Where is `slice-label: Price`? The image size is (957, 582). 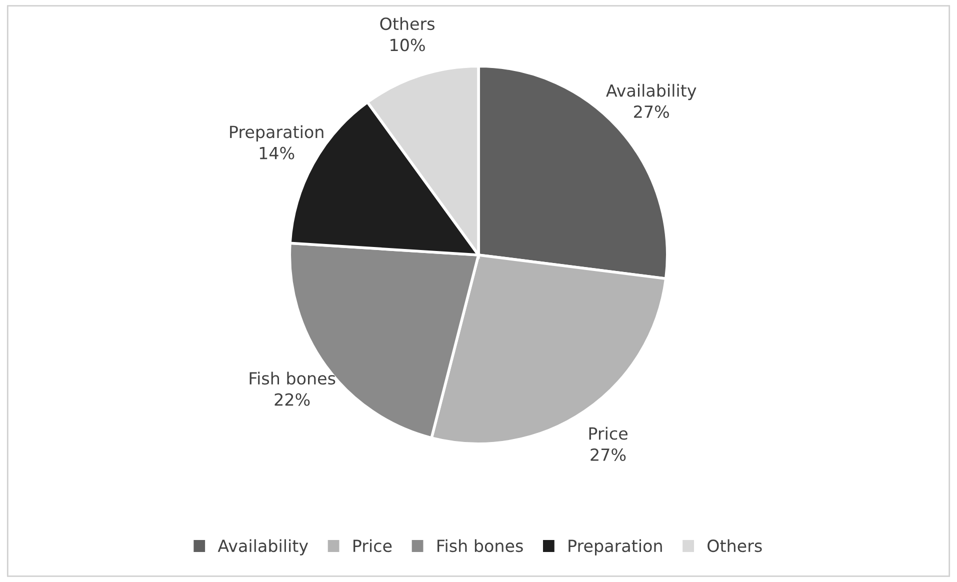
slice-label: Price is located at coordinates (608, 433).